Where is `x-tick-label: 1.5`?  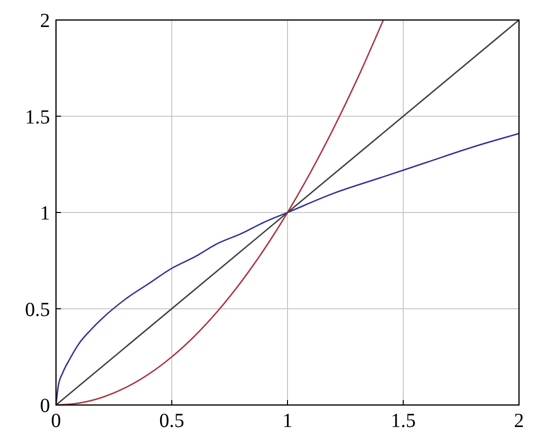 x-tick-label: 1.5 is located at coordinates (403, 421).